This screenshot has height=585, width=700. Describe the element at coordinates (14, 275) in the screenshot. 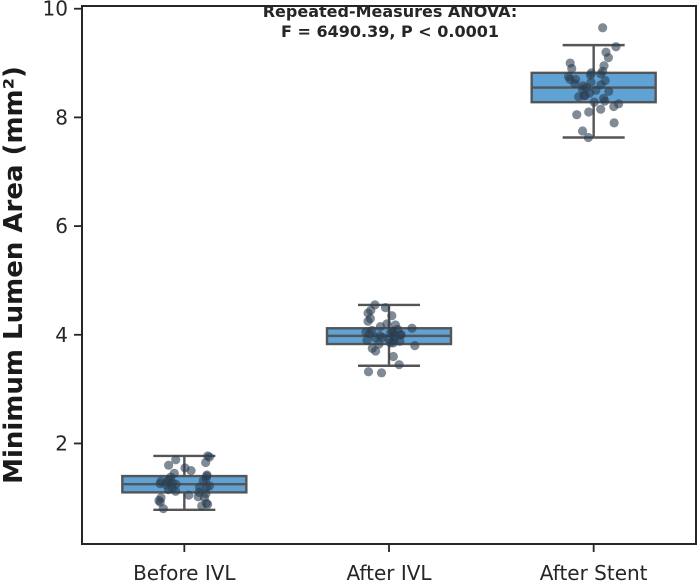

I see `y-axis-title: Minimum Lumen Area (mm²)` at that location.